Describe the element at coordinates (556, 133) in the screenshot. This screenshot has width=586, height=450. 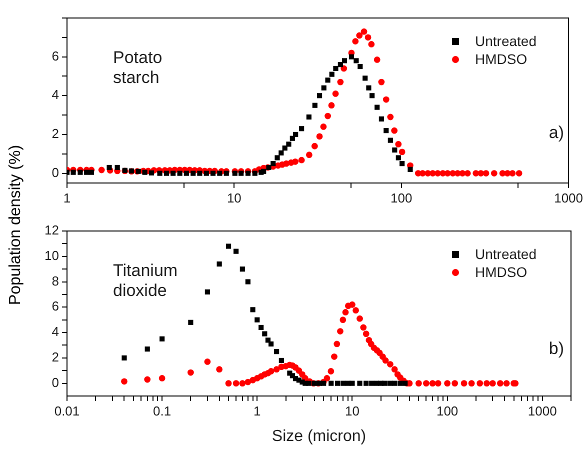
I see `annotation: a)` at that location.